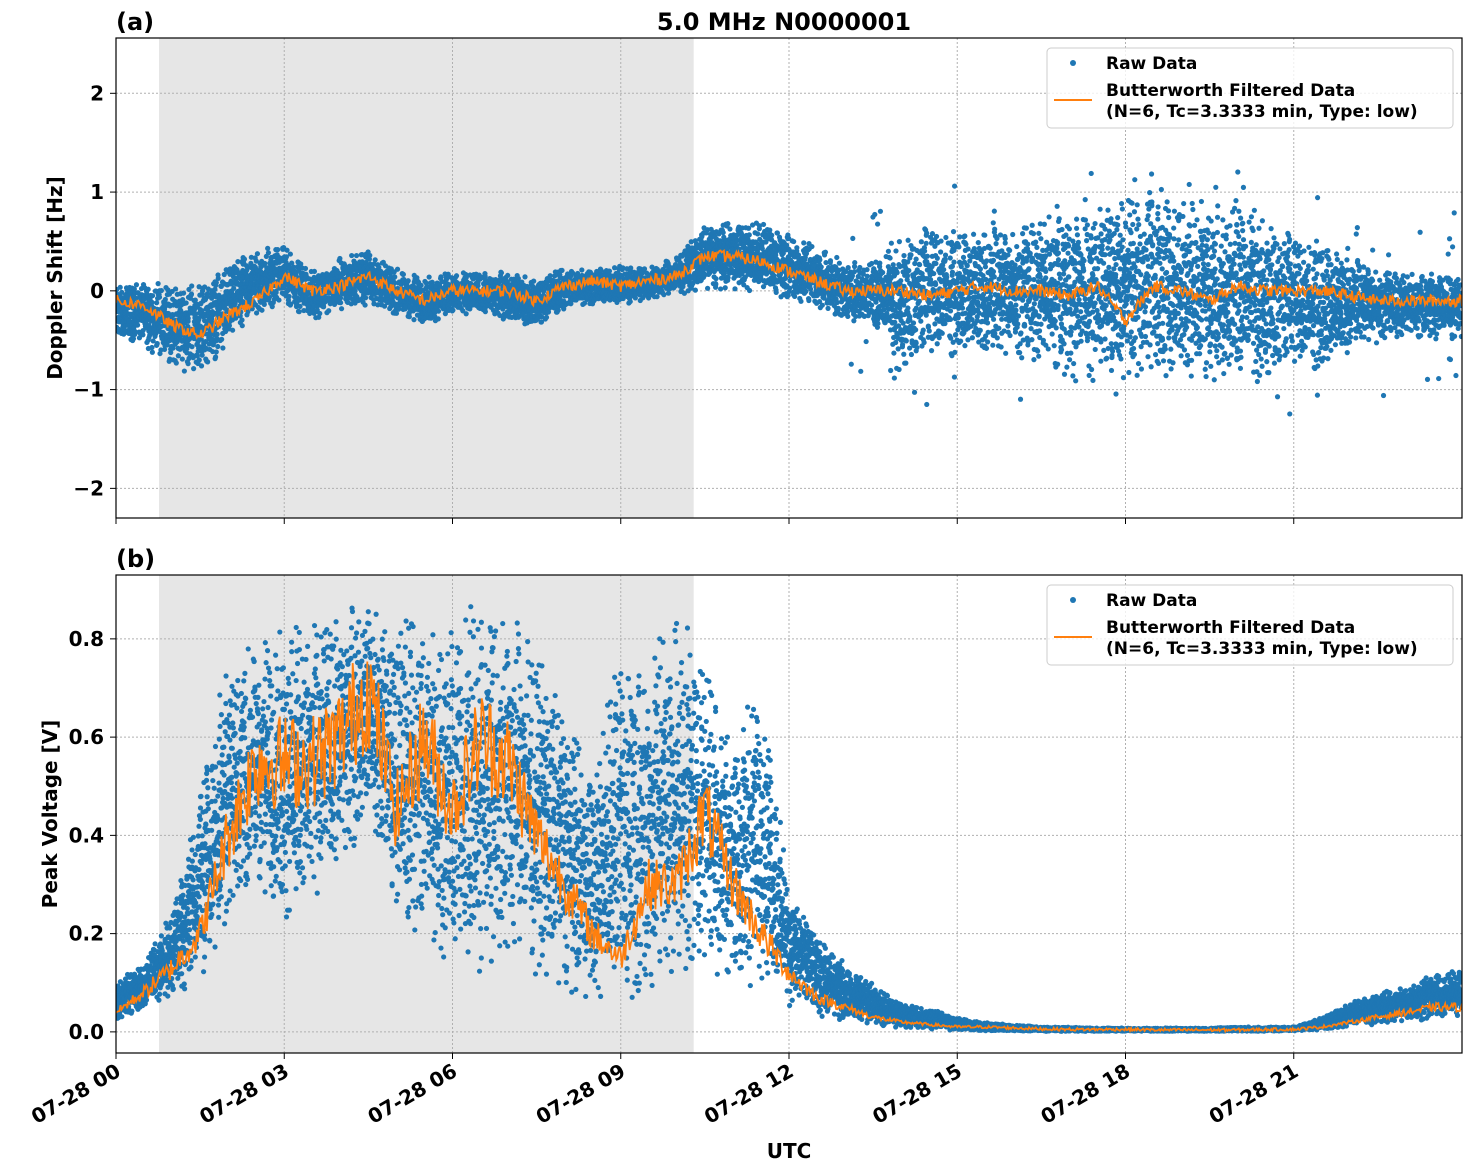 The image size is (1471, 1172). Describe the element at coordinates (50, 814) in the screenshot. I see `y-axis-label-b: Peak Voltage [V]` at that location.